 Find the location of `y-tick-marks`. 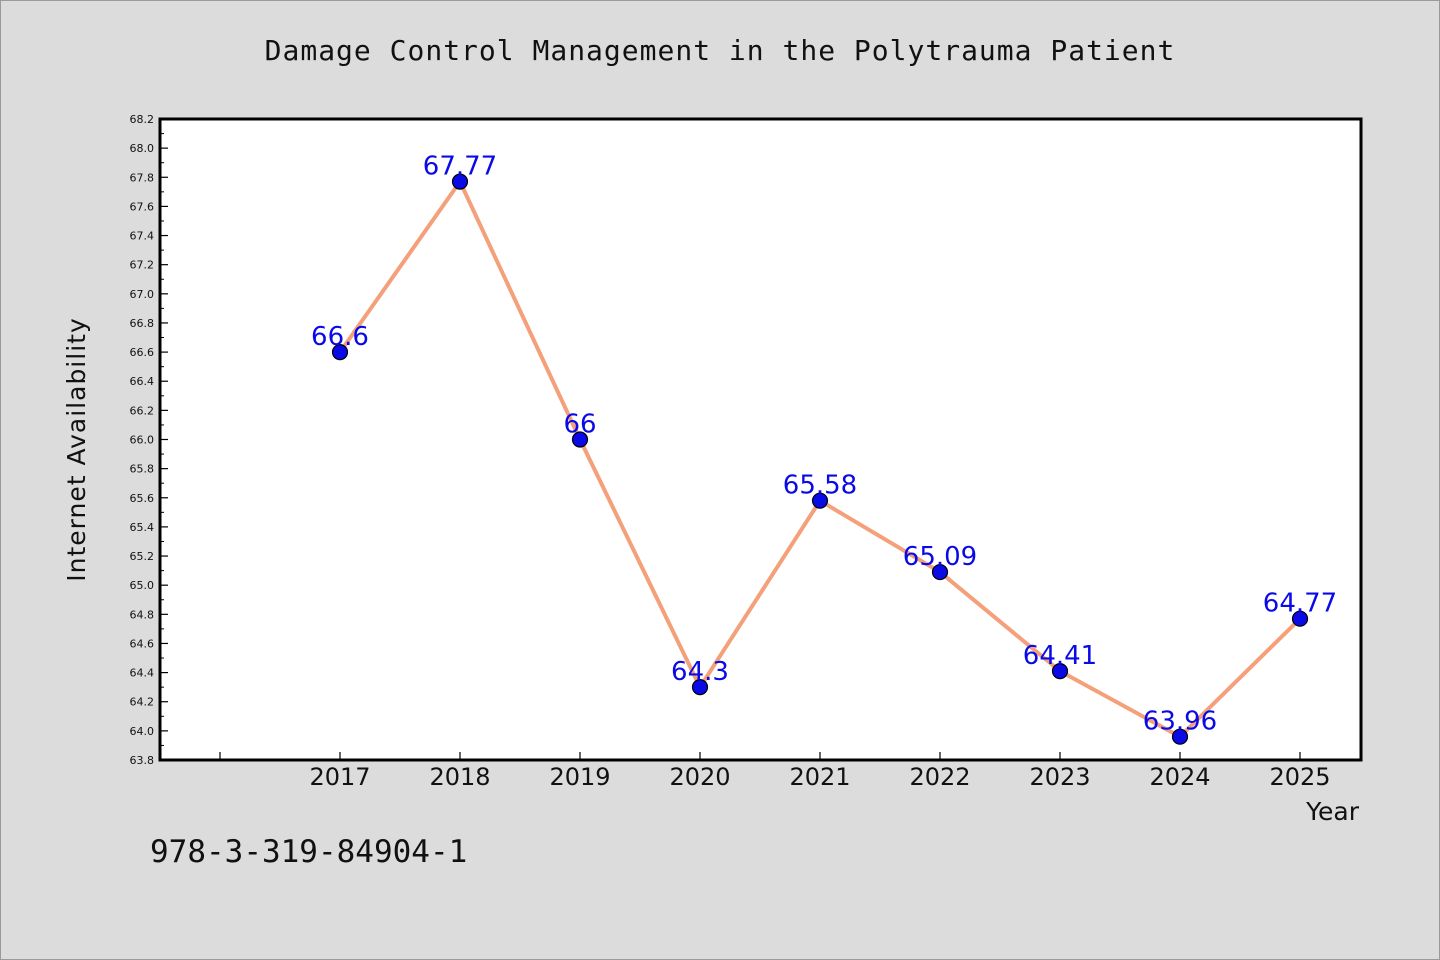

y-tick-marks is located at coordinates (164, 439).